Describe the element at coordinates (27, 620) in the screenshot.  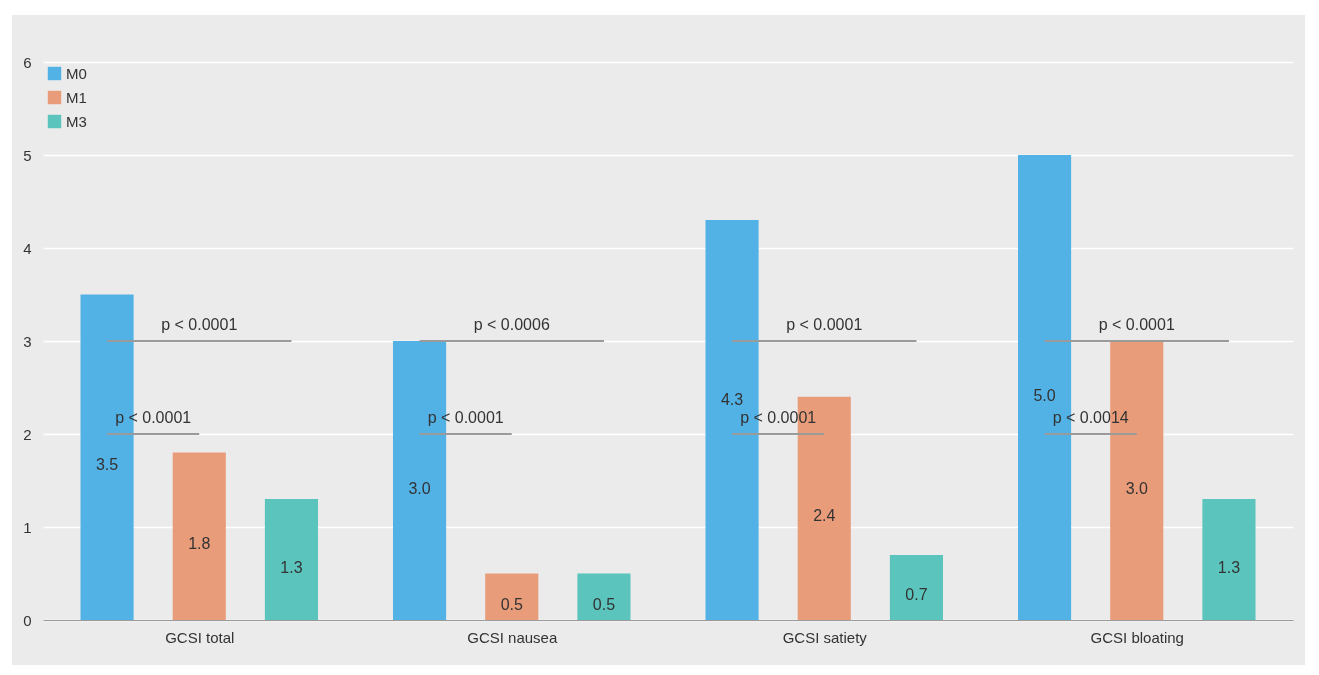
I see `y-tick-label: 0` at that location.